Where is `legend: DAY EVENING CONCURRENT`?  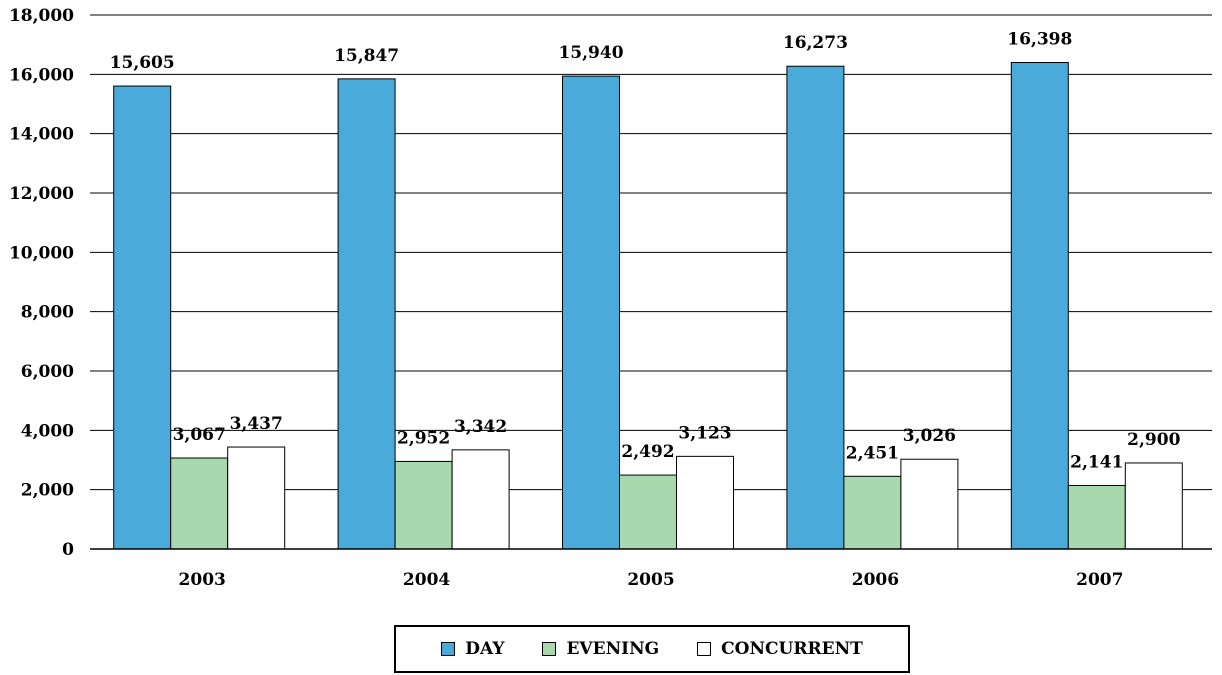
legend: DAY EVENING CONCURRENT is located at coordinates (652, 649).